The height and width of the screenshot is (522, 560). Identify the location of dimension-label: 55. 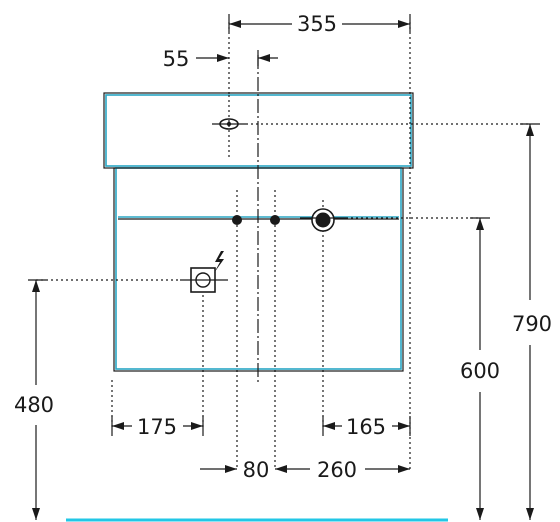
(176, 59).